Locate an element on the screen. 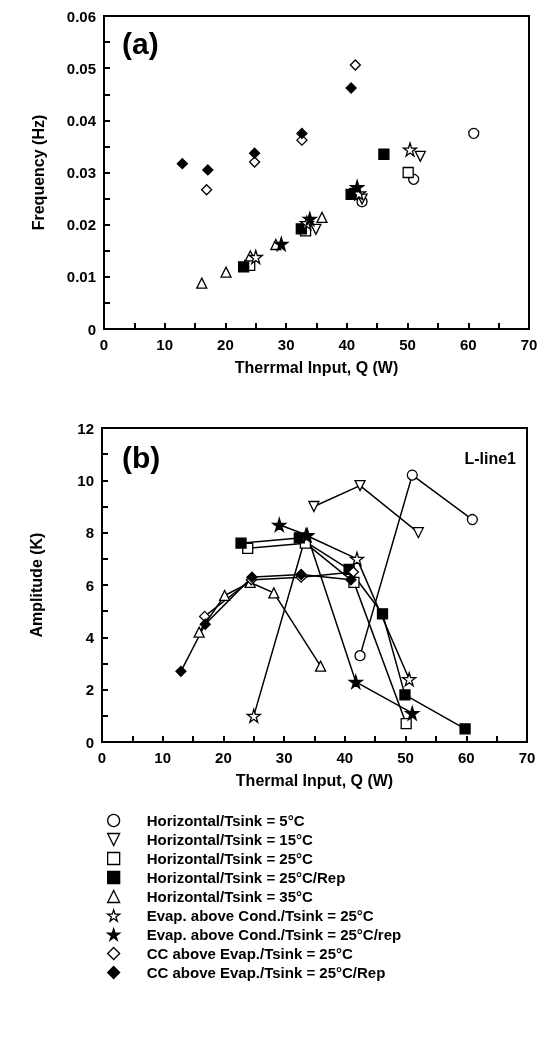  y-axis-title: Frequency (Hz) is located at coordinates (38, 172).